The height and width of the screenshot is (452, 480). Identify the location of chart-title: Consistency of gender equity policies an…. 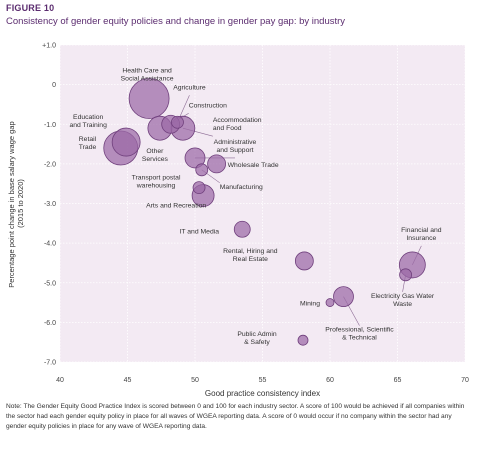
(176, 21).